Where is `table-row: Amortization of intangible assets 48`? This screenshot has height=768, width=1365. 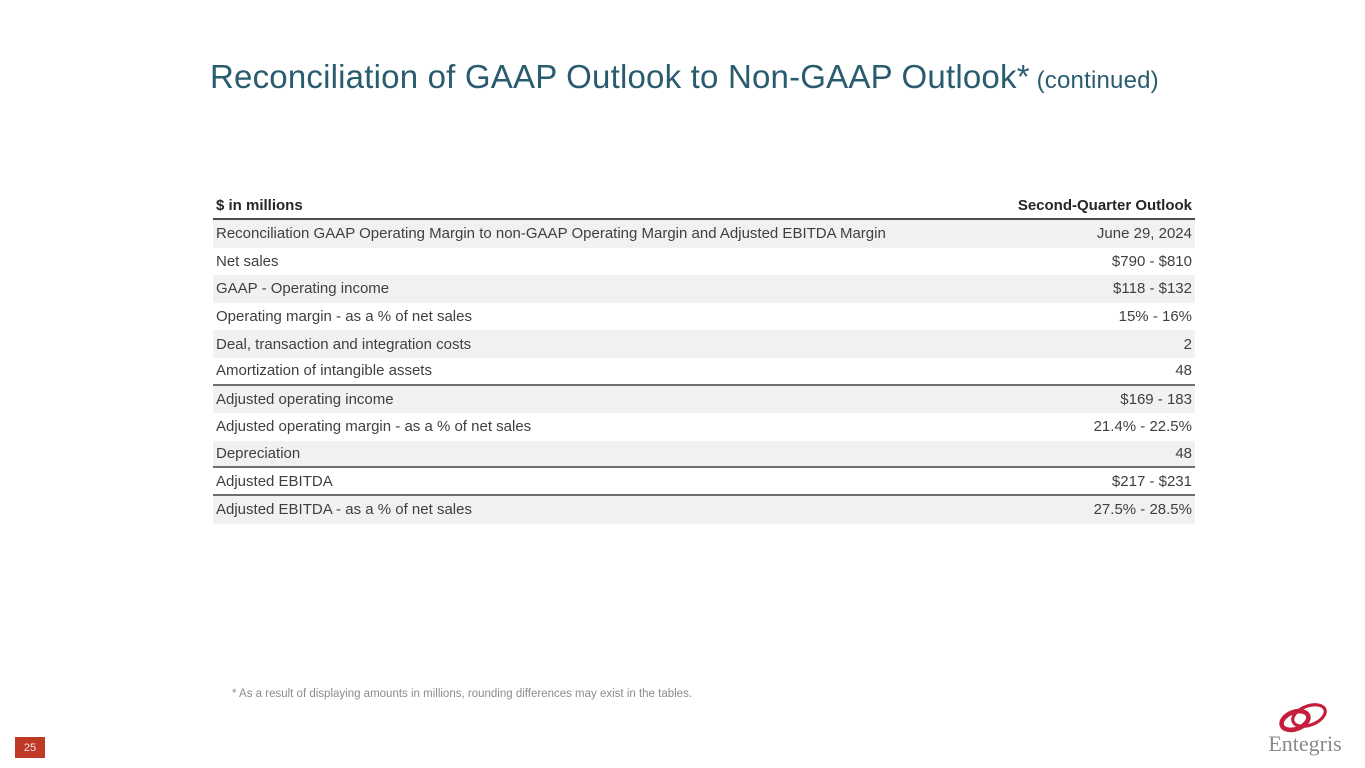
table-row: Amortization of intangible assets 48 is located at coordinates (704, 371).